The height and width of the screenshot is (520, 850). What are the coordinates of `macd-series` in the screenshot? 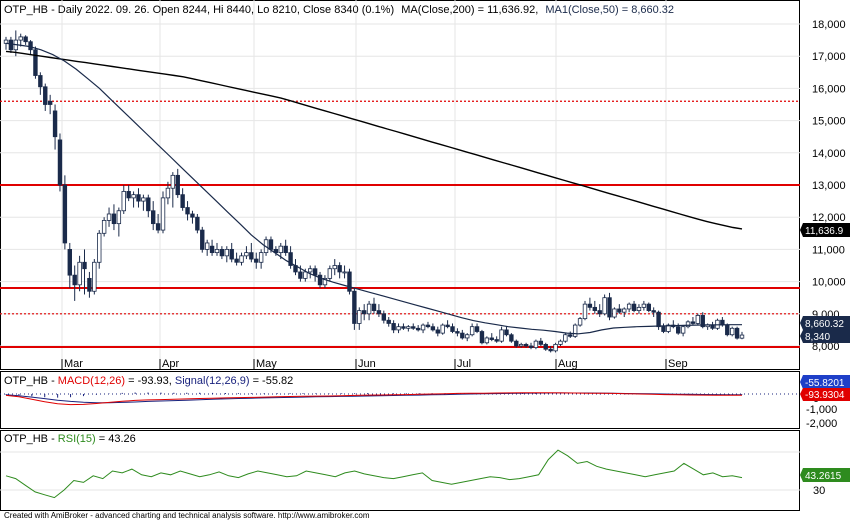 It's located at (400, 399).